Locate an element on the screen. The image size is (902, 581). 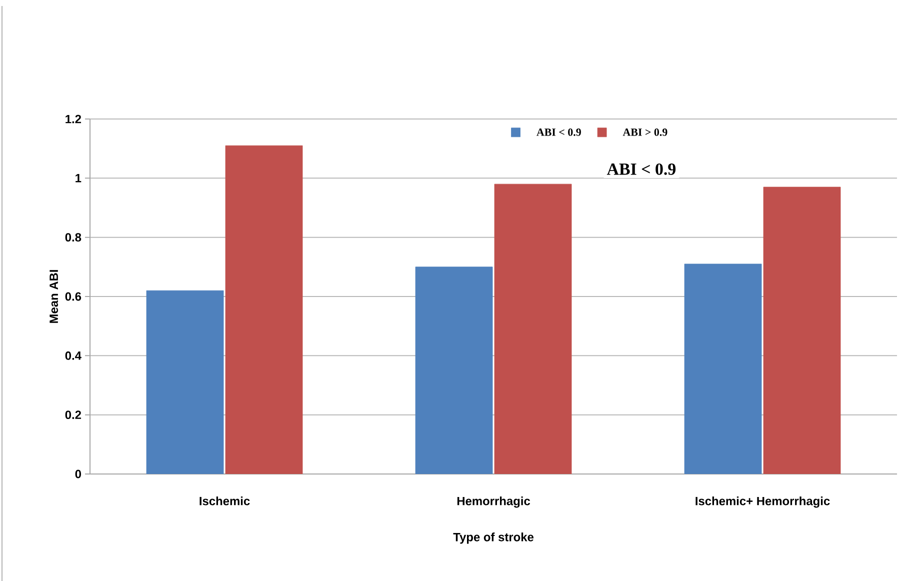
y-tick-label: 0.8 is located at coordinates (73, 237).